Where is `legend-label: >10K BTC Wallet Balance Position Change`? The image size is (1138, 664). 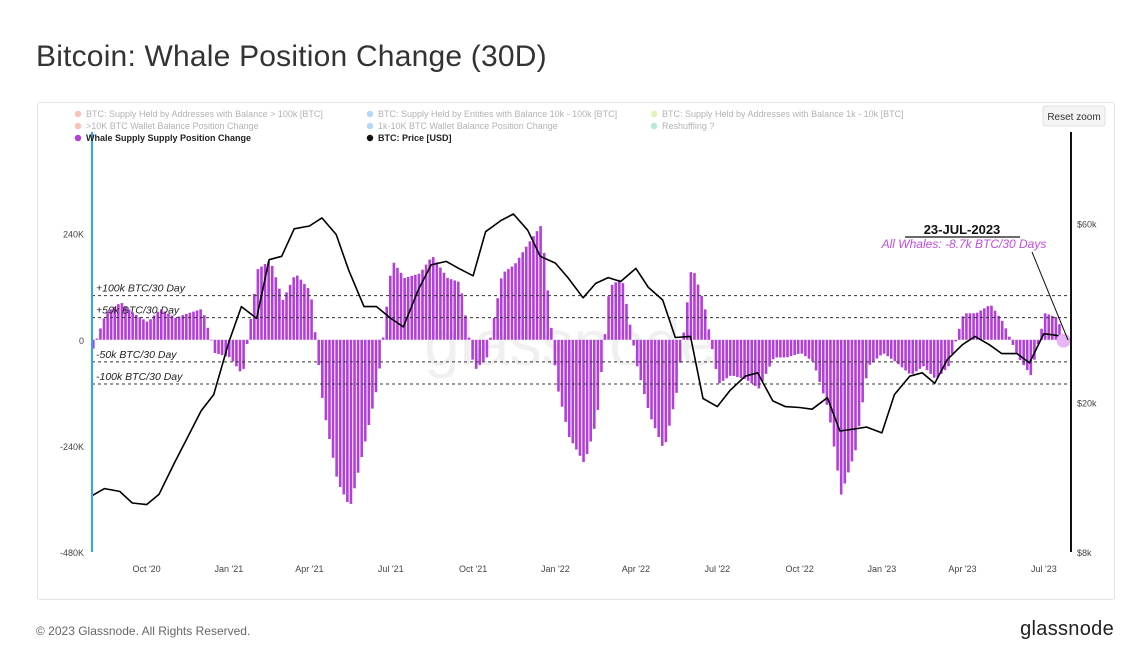
legend-label: >10K BTC Wallet Balance Position Change is located at coordinates (172, 126).